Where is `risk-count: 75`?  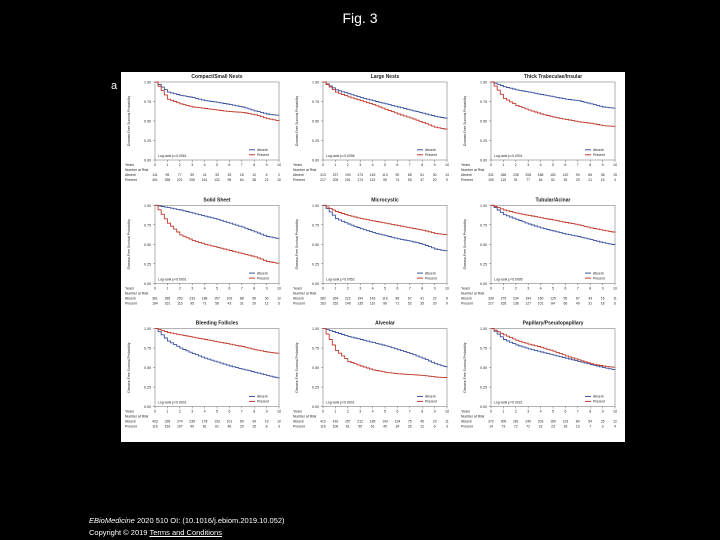 risk-count: 75 is located at coordinates (410, 422).